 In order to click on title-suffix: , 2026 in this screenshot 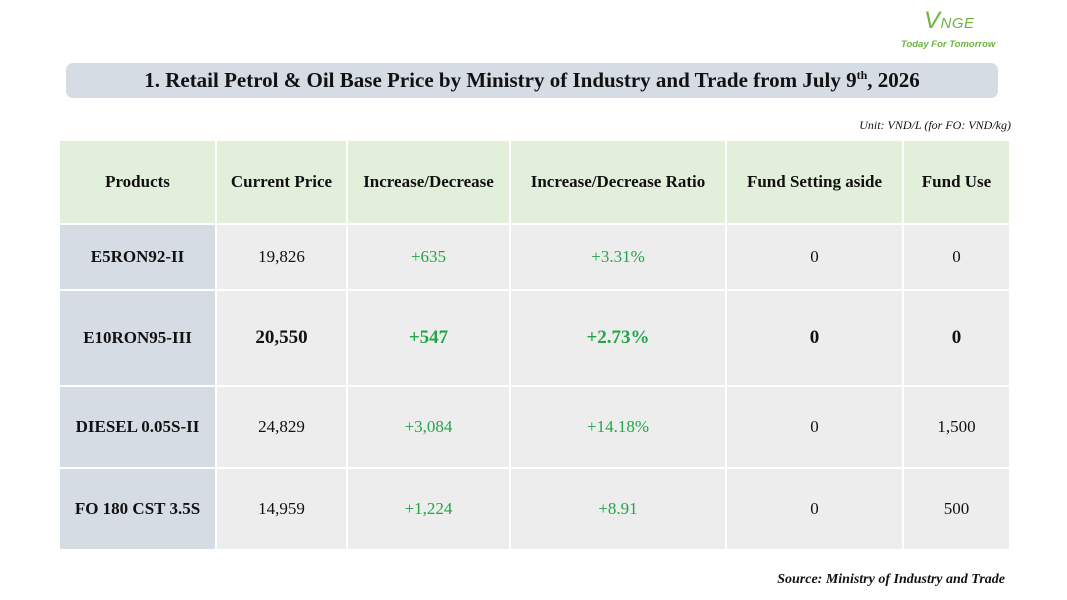, I will do `click(893, 80)`.